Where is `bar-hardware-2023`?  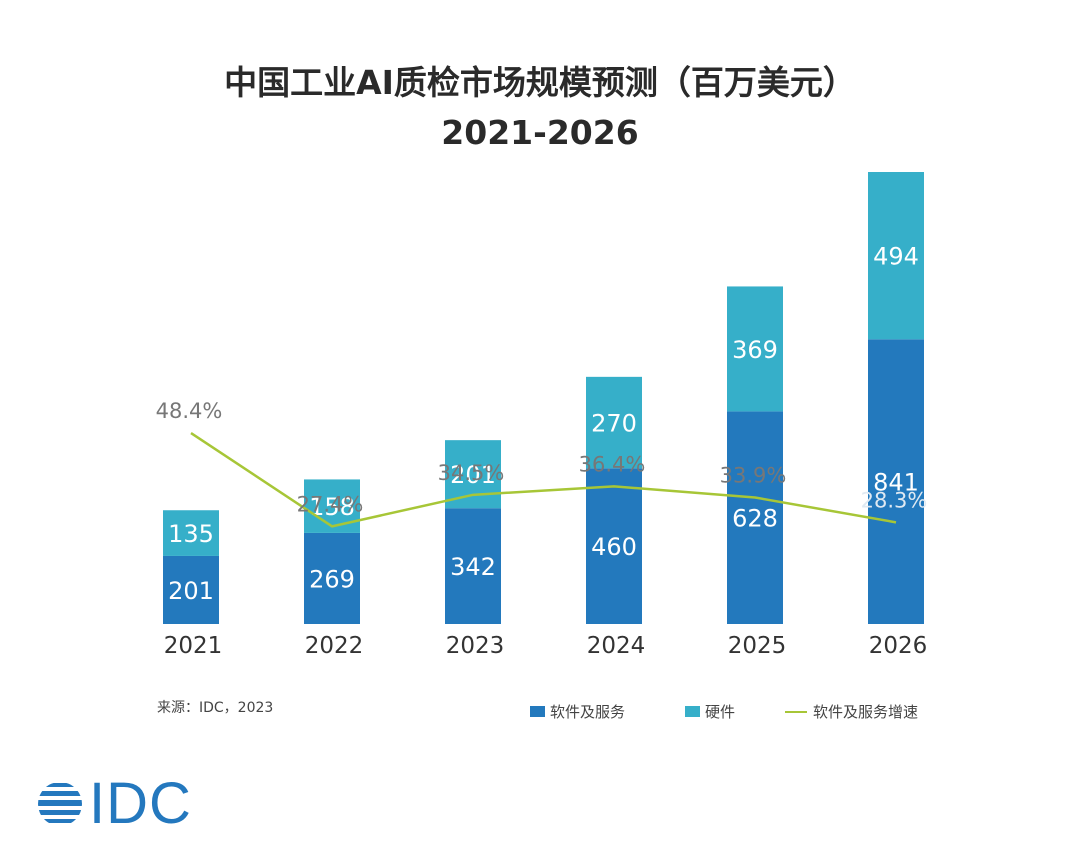 bar-hardware-2023 is located at coordinates (473, 474).